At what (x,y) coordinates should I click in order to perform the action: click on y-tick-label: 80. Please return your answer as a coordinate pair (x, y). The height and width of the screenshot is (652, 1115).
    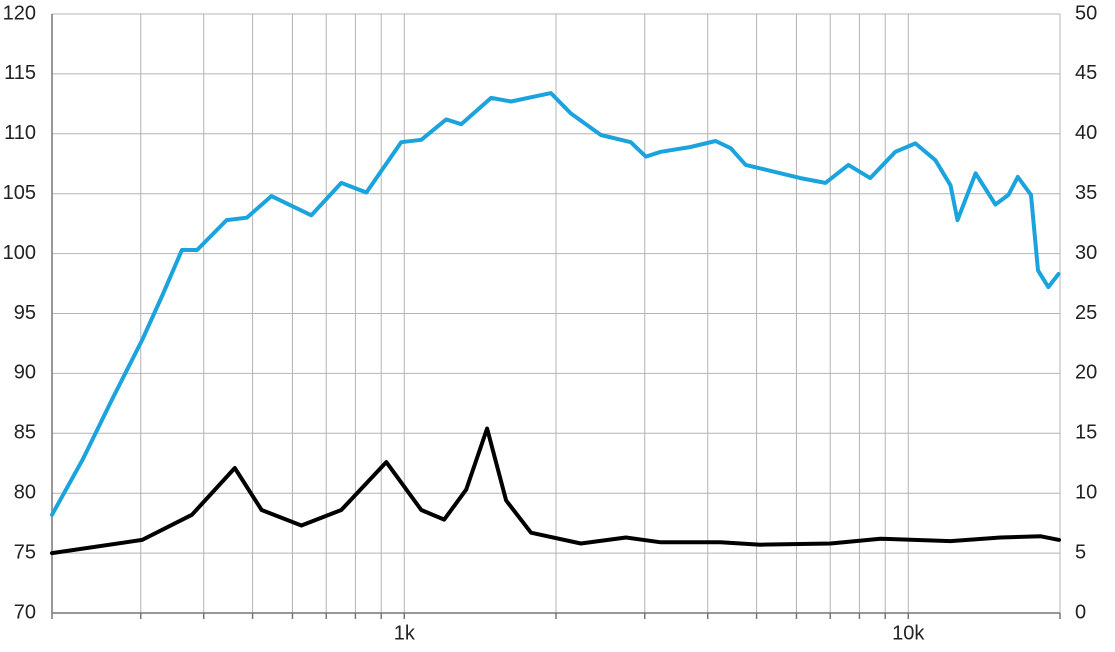
    Looking at the image, I should click on (25, 492).